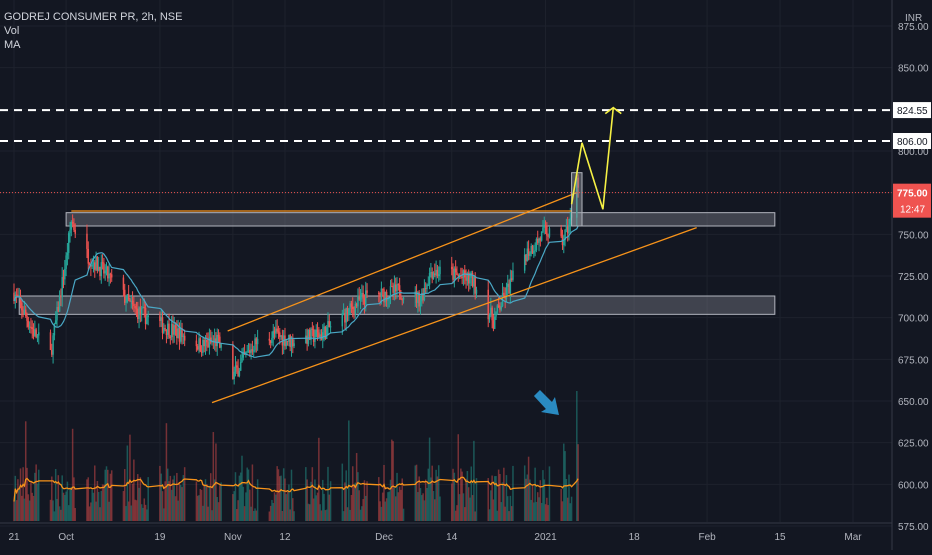  I want to click on indicator-ma: MA, so click(12, 45).